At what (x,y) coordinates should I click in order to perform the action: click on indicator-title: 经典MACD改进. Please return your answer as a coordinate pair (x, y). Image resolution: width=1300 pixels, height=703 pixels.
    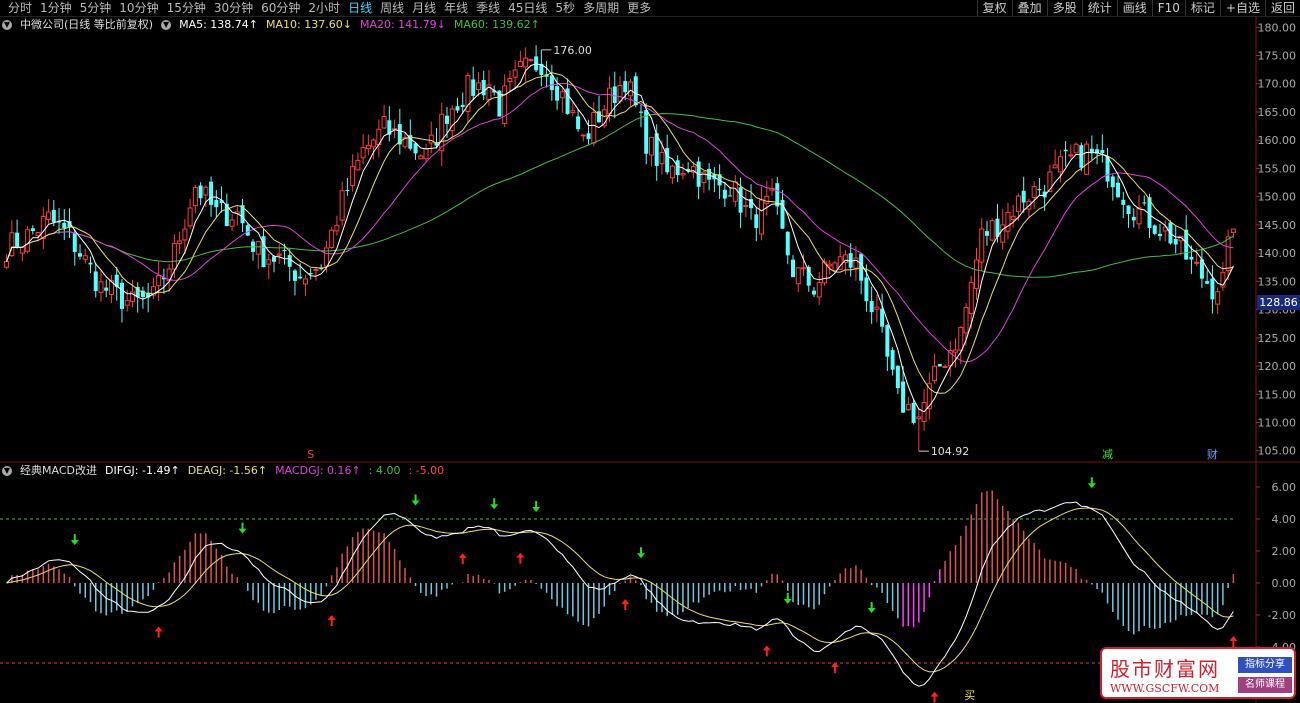
    Looking at the image, I should click on (58, 470).